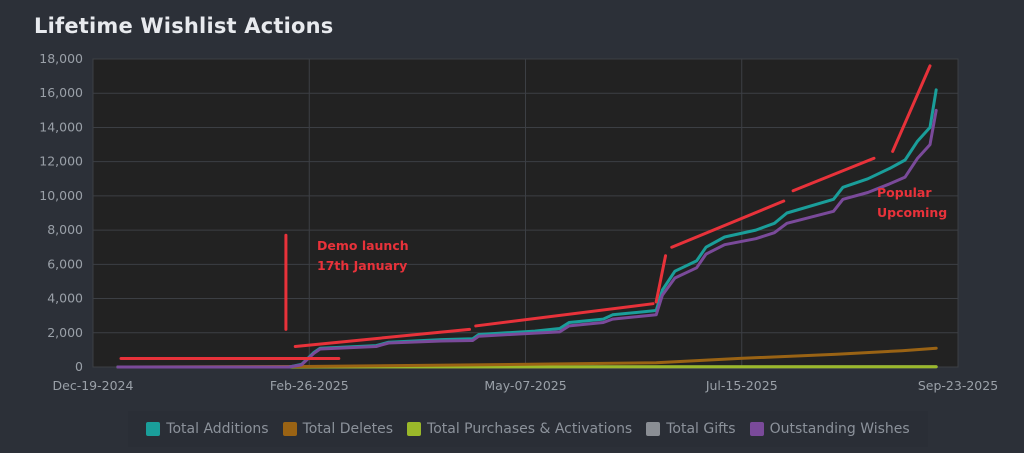 The image size is (1024, 453). I want to click on annotation-label: Upcoming, so click(912, 212).